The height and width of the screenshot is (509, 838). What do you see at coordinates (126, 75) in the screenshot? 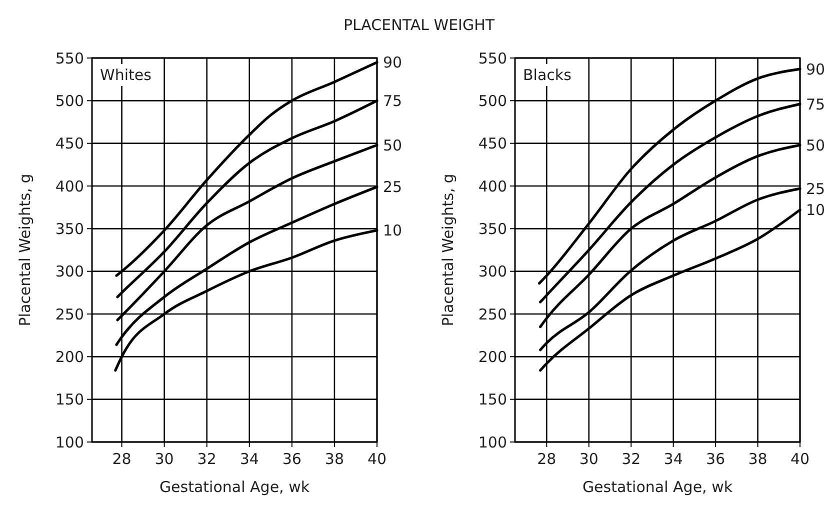
I see `annotation: Whites` at bounding box center [126, 75].